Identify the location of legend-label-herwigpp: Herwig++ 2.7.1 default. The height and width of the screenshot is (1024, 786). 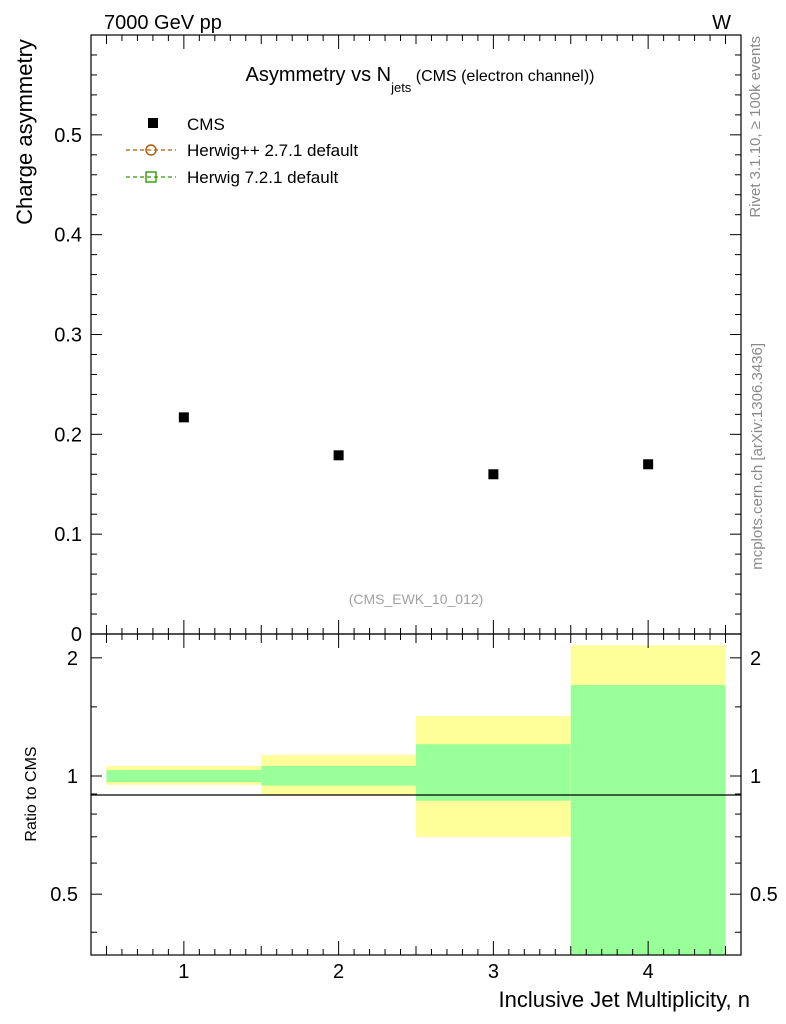
(272, 150).